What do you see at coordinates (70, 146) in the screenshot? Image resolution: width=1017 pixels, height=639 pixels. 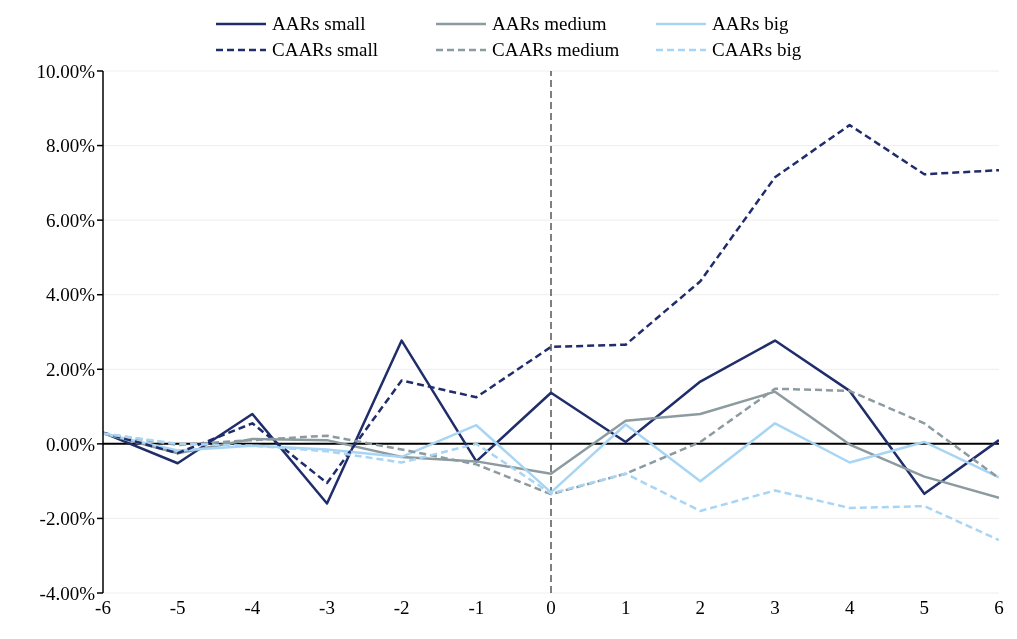 I see `y-tick-label: 8.00%` at bounding box center [70, 146].